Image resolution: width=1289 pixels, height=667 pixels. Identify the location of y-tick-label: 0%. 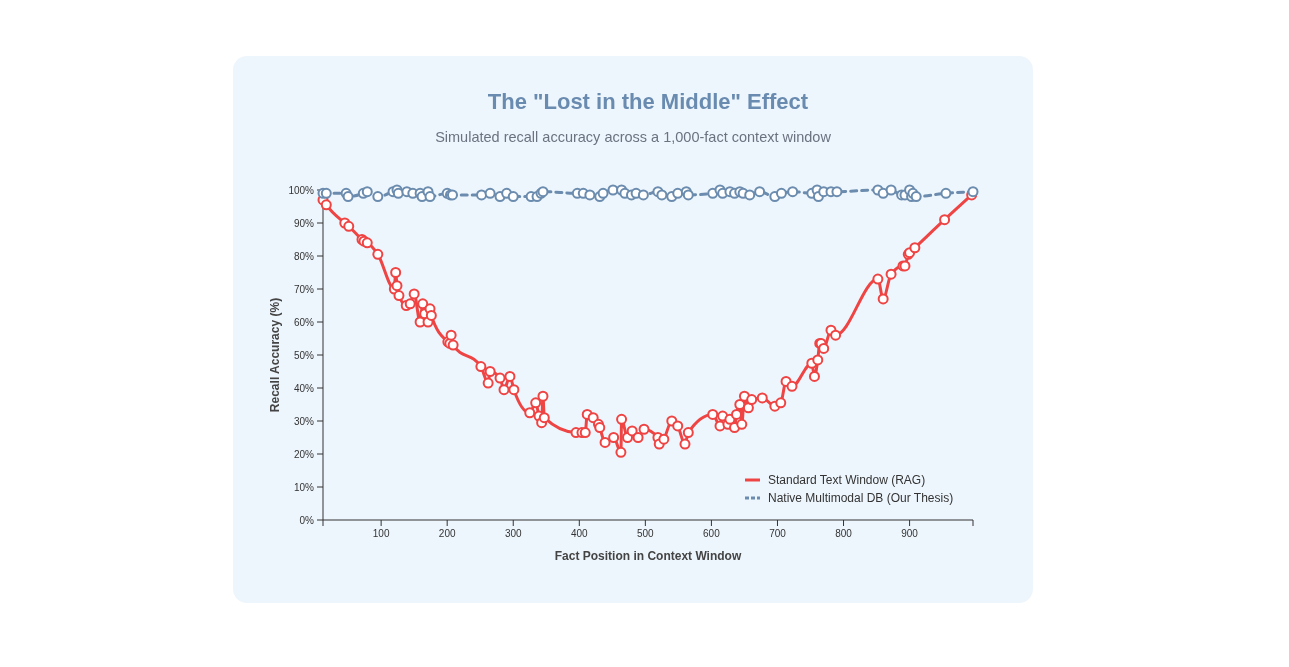
(307, 520).